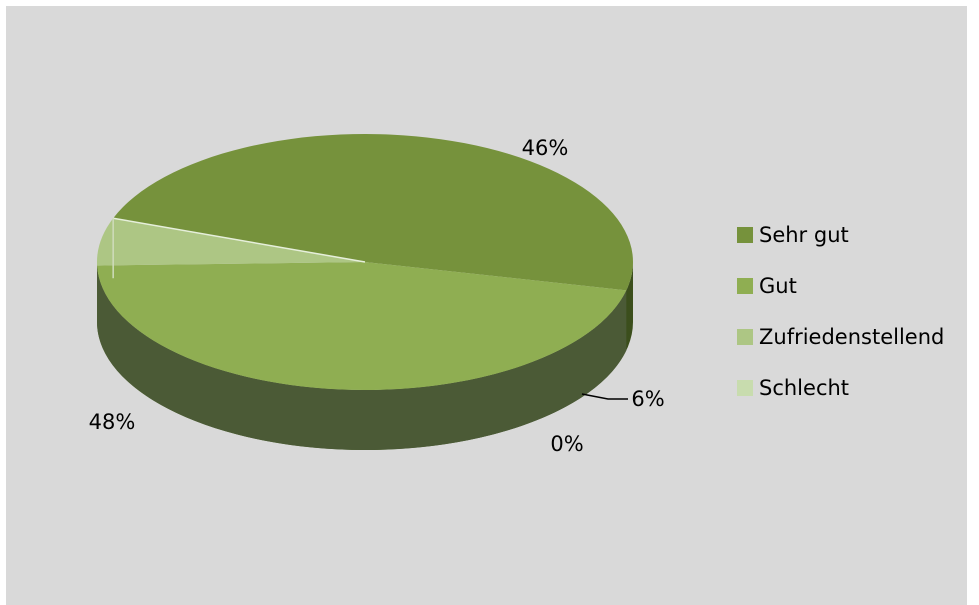  What do you see at coordinates (647, 399) in the screenshot?
I see `data-label-zufriedenstellend: 6%` at bounding box center [647, 399].